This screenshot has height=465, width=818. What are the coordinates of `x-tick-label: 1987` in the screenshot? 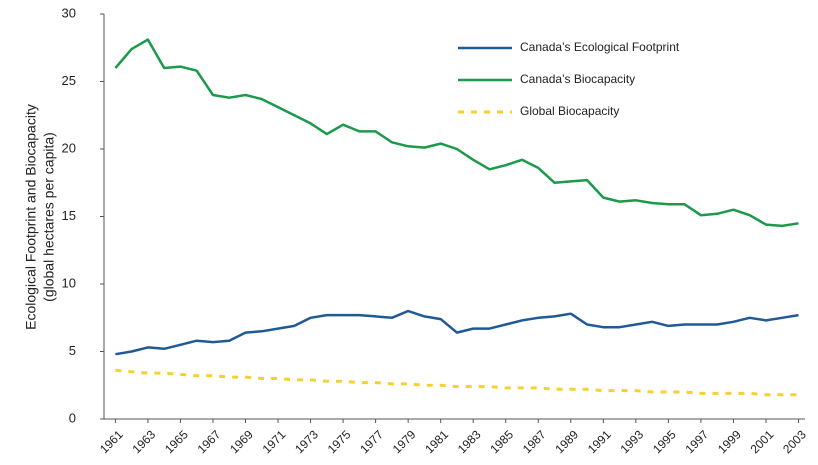 It's located at (534, 441).